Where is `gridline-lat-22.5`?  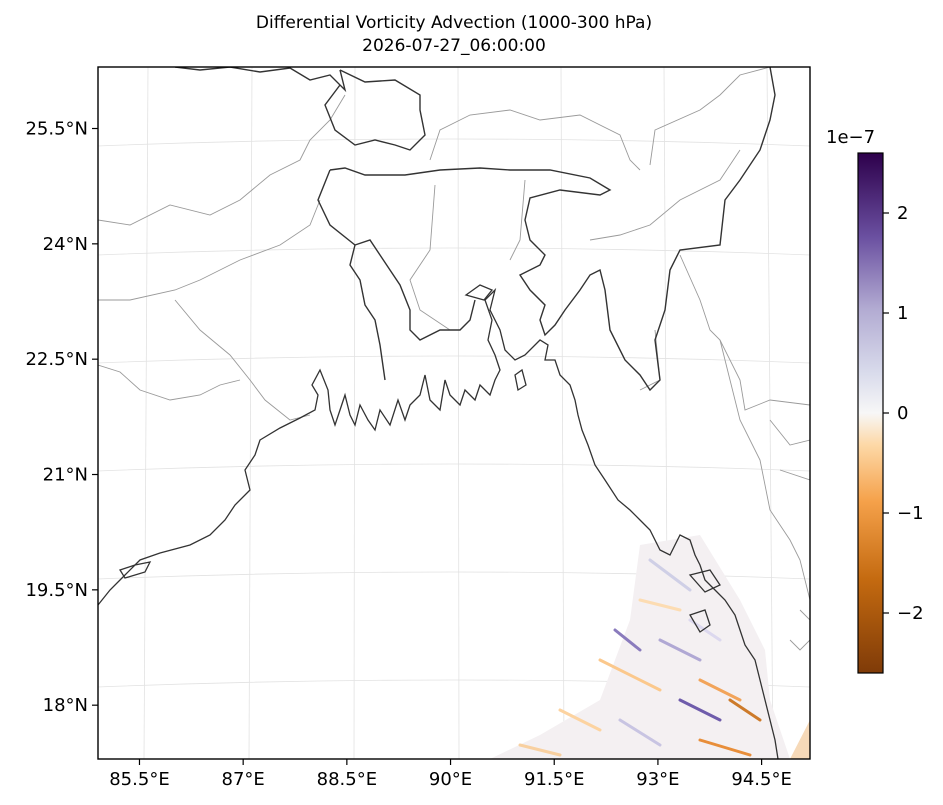 gridline-lat-22.5 is located at coordinates (454, 359).